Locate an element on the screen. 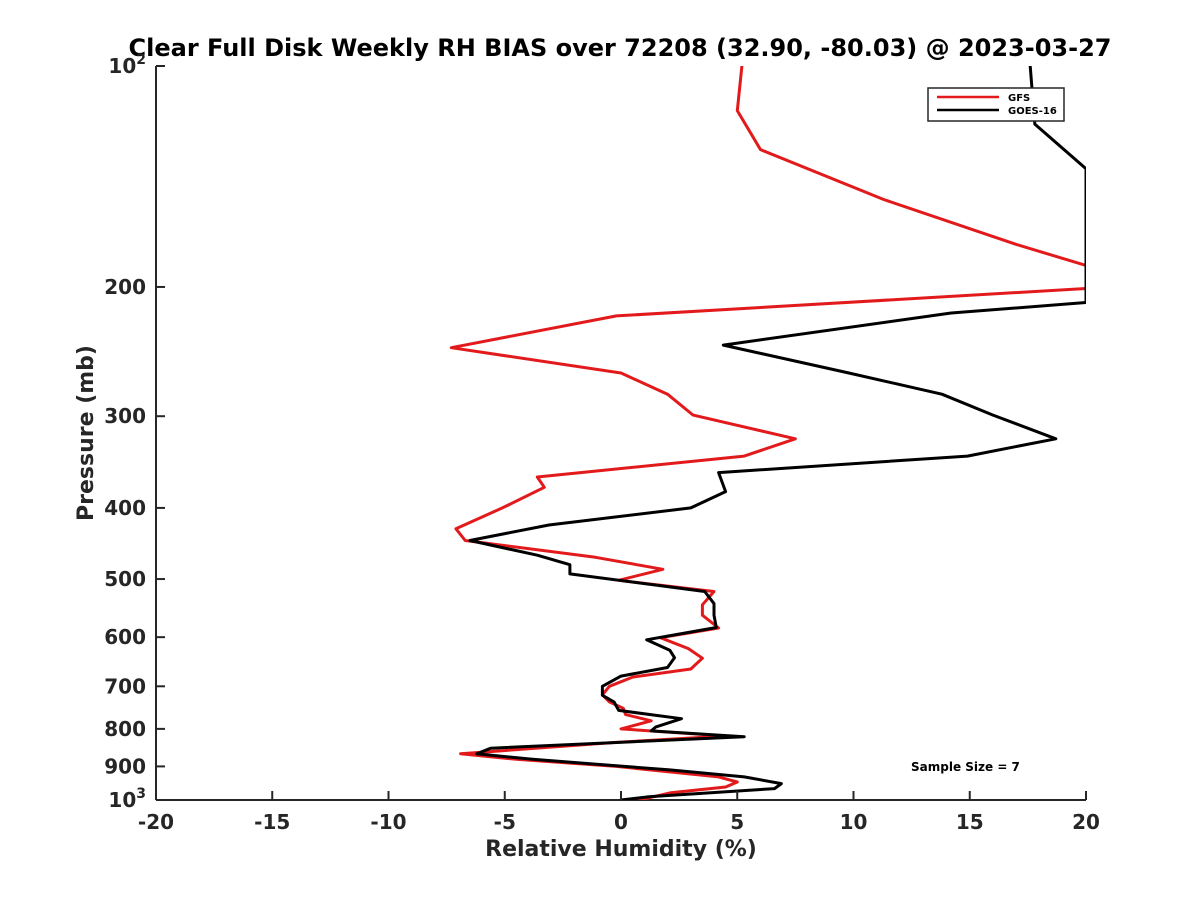 This screenshot has width=1200, height=900. y-tick-label: 600 is located at coordinates (125, 637).